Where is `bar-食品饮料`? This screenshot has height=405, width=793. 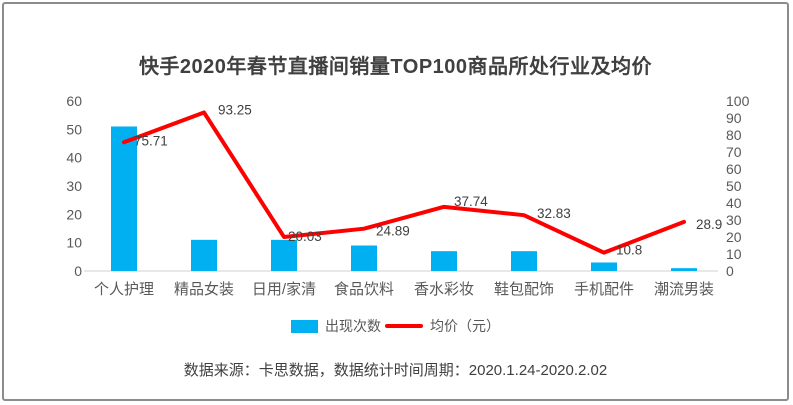
bar-食品饮料 is located at coordinates (364, 258).